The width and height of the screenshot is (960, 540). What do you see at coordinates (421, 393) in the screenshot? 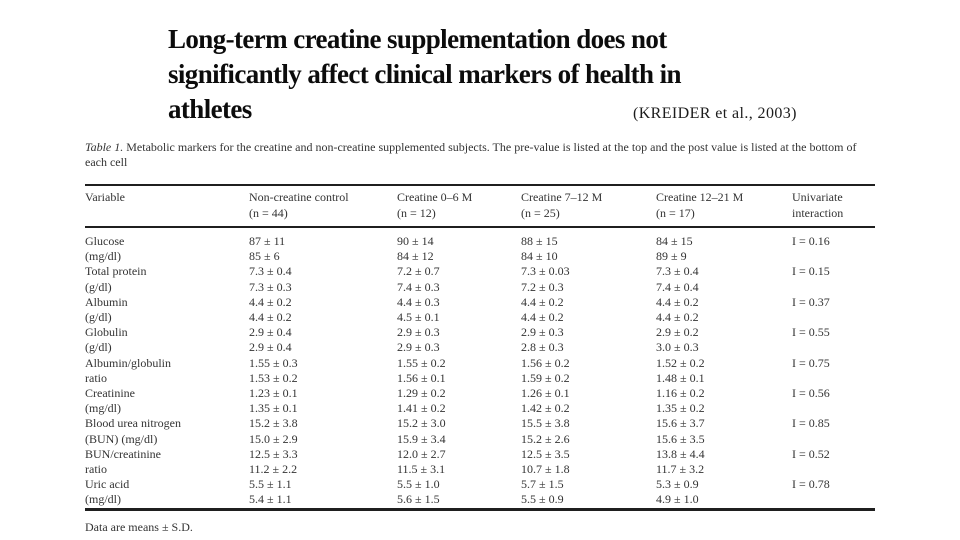
I see `cell-line: 1.29 ± 0.2` at bounding box center [421, 393].